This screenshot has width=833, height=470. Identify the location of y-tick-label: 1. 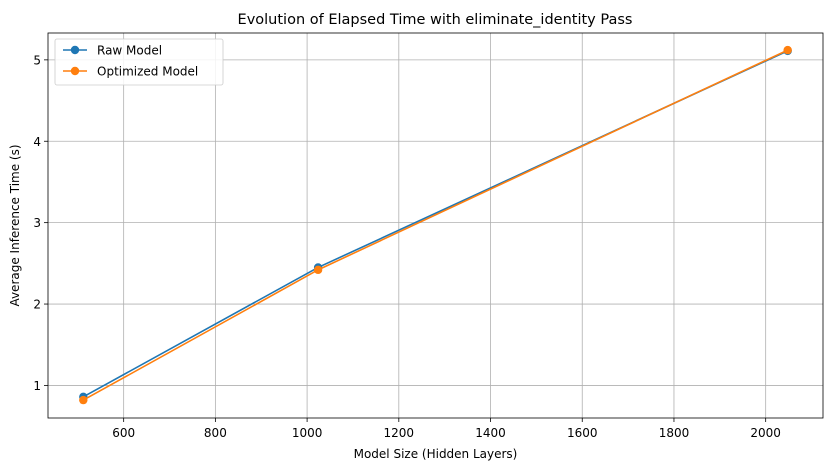
(37, 386).